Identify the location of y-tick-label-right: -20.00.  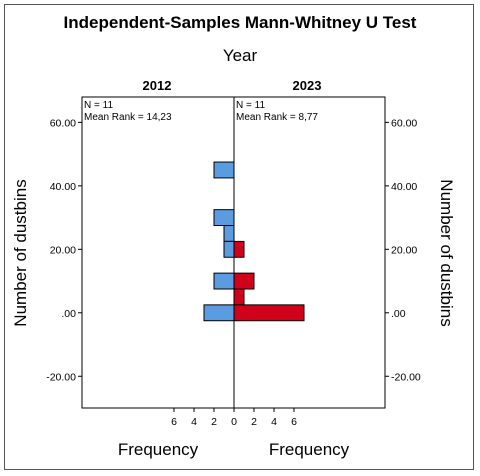
(406, 377).